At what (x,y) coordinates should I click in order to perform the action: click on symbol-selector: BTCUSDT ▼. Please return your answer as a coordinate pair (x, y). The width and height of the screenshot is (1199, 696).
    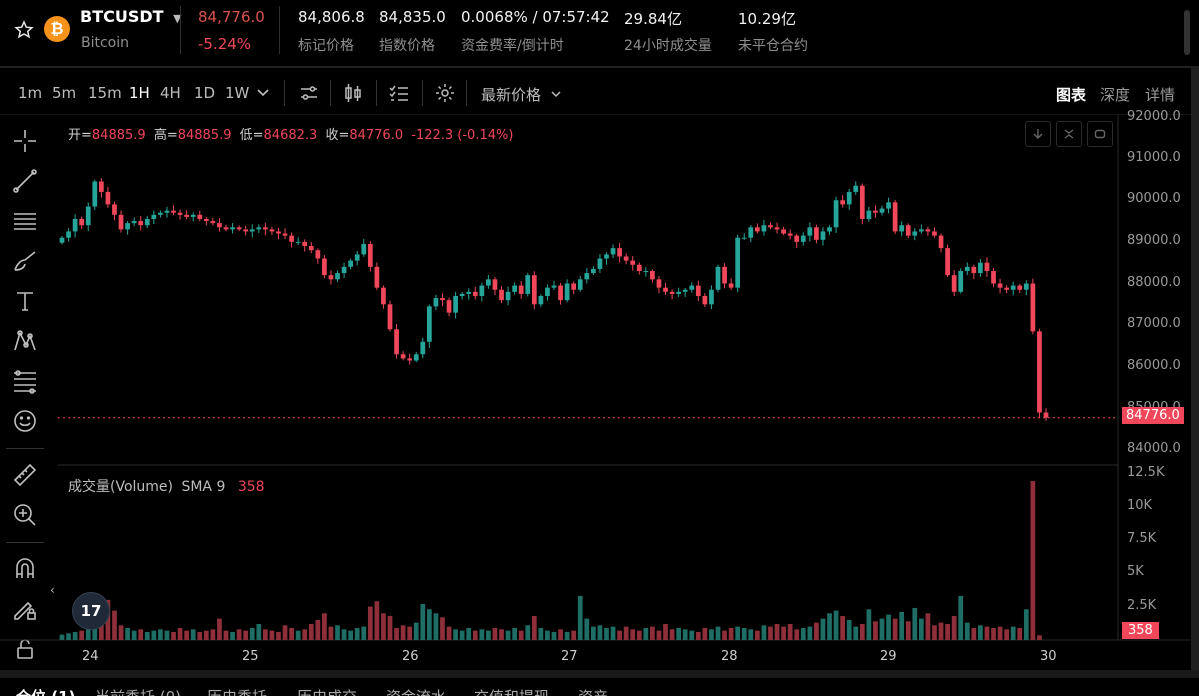
    Looking at the image, I should click on (131, 16).